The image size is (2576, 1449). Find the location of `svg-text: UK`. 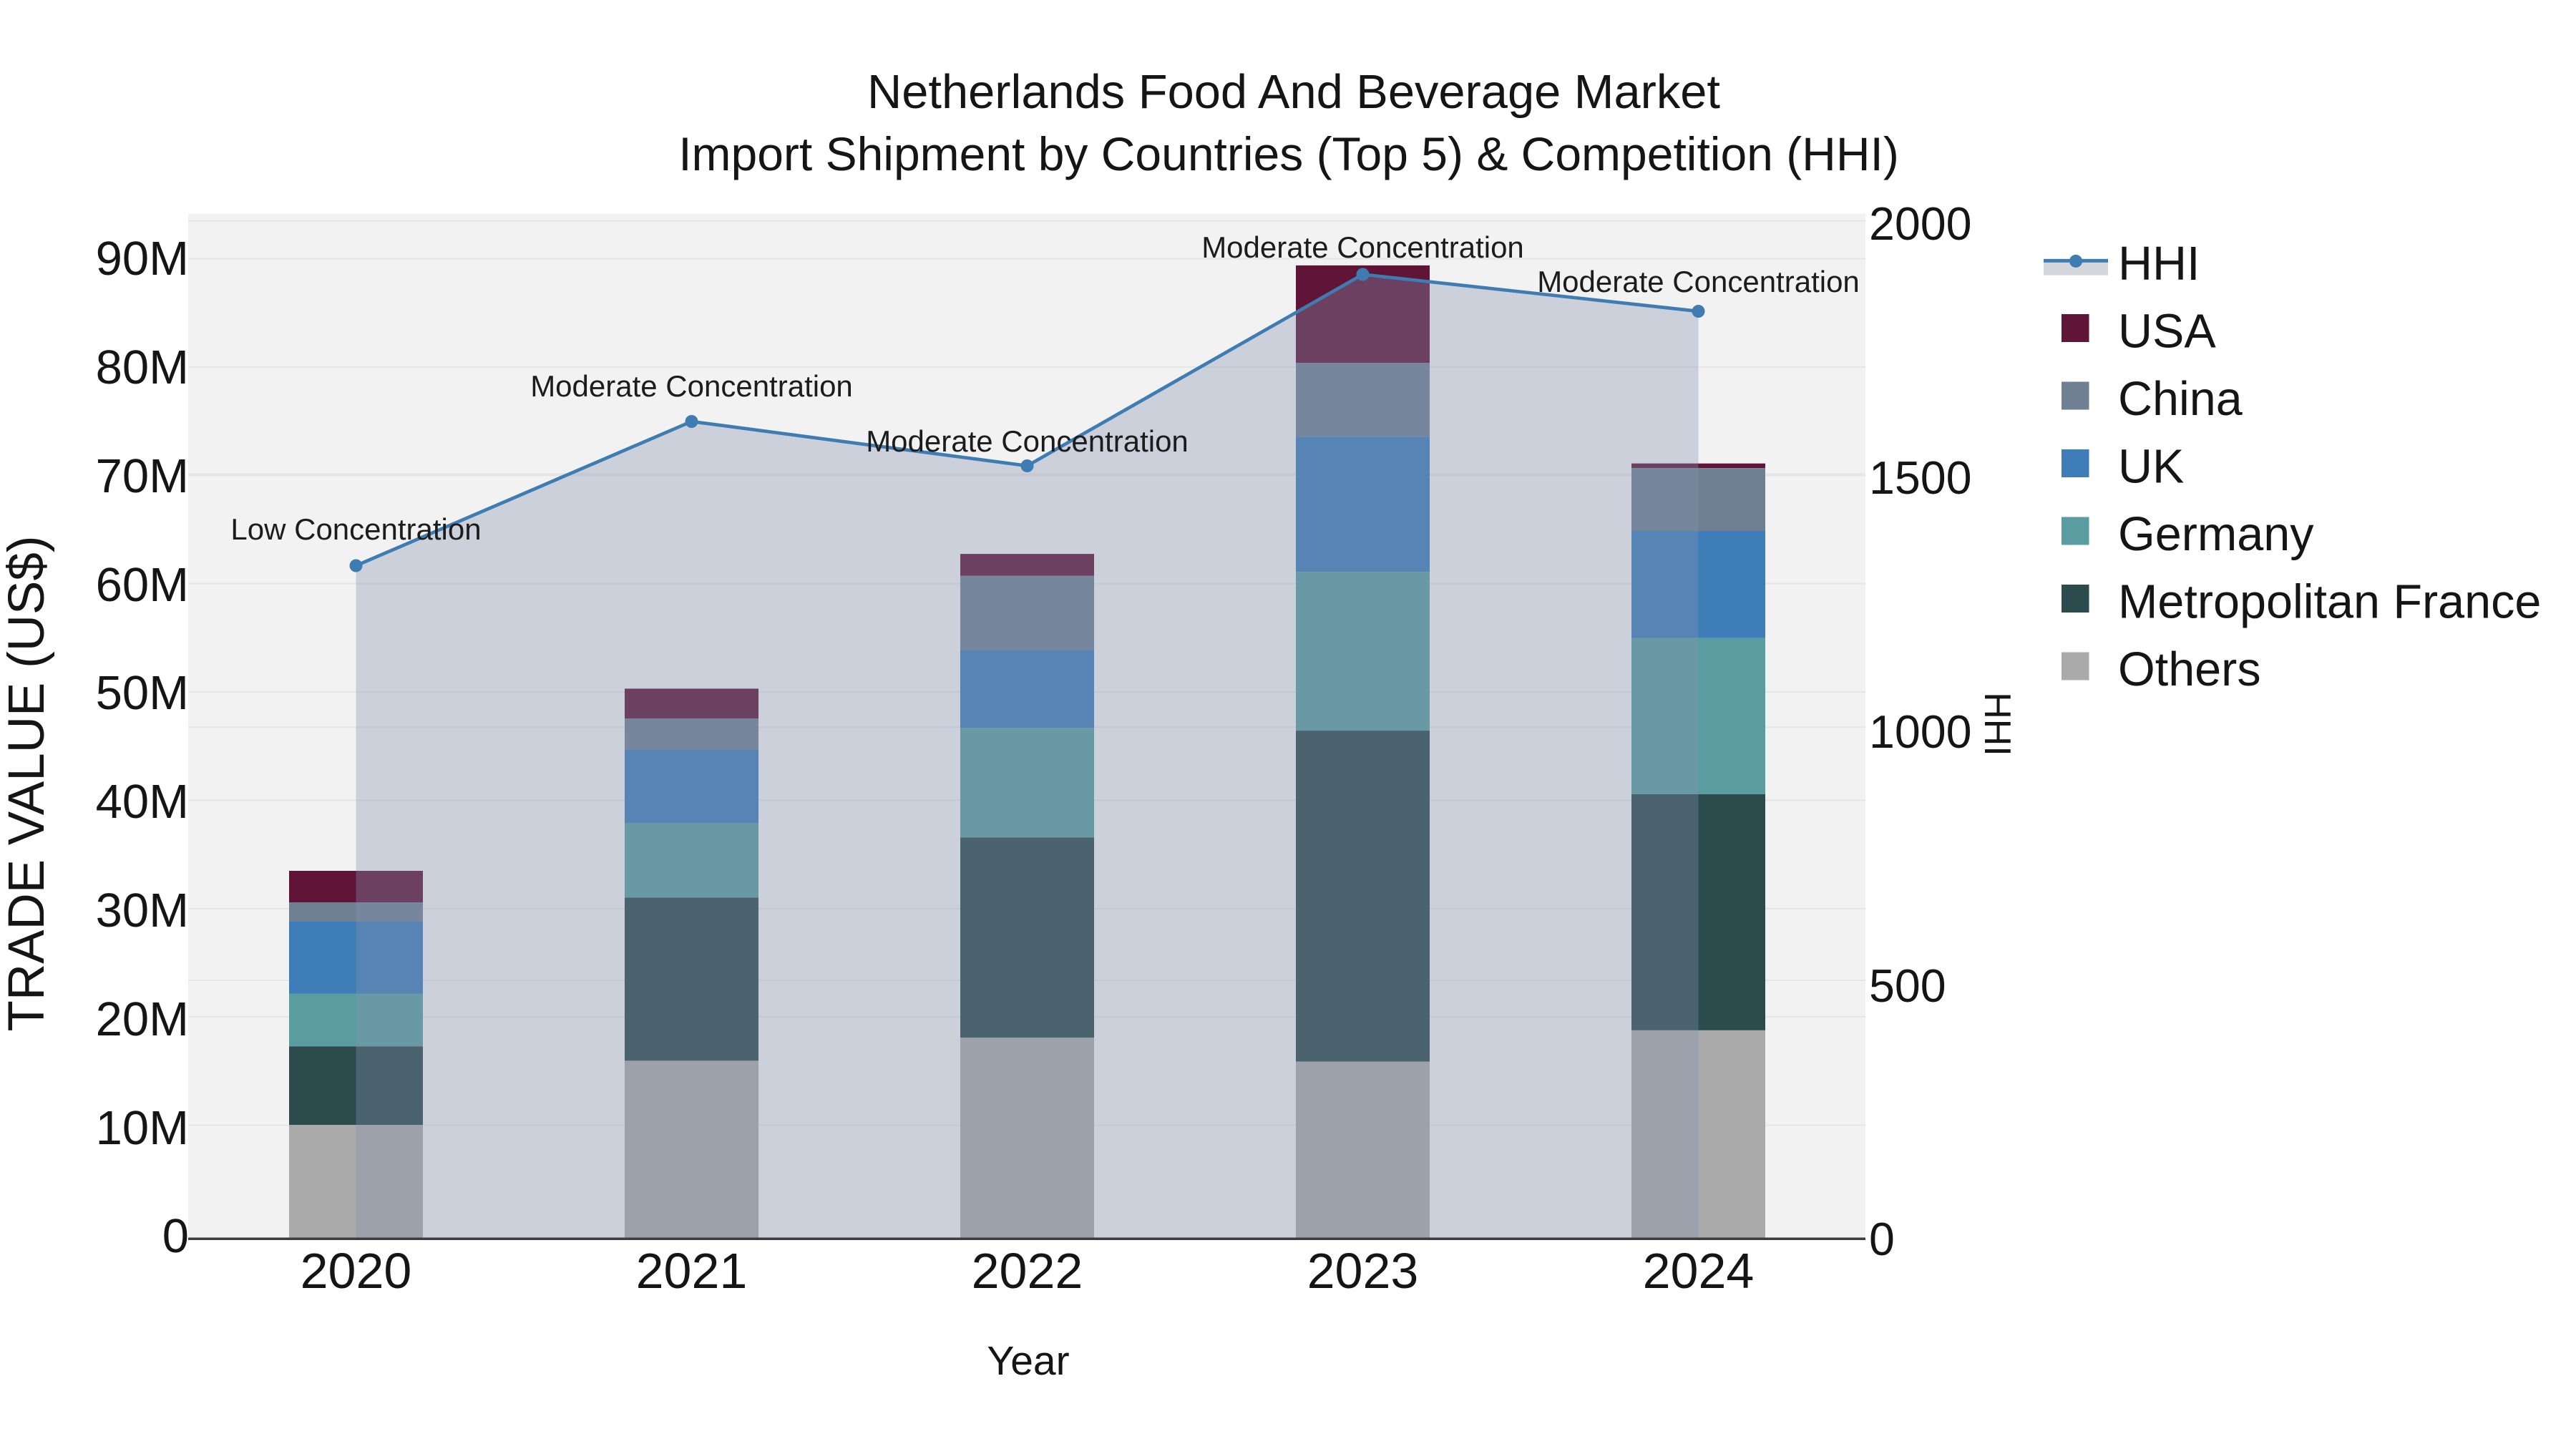

svg-text: UK is located at coordinates (2151, 467).